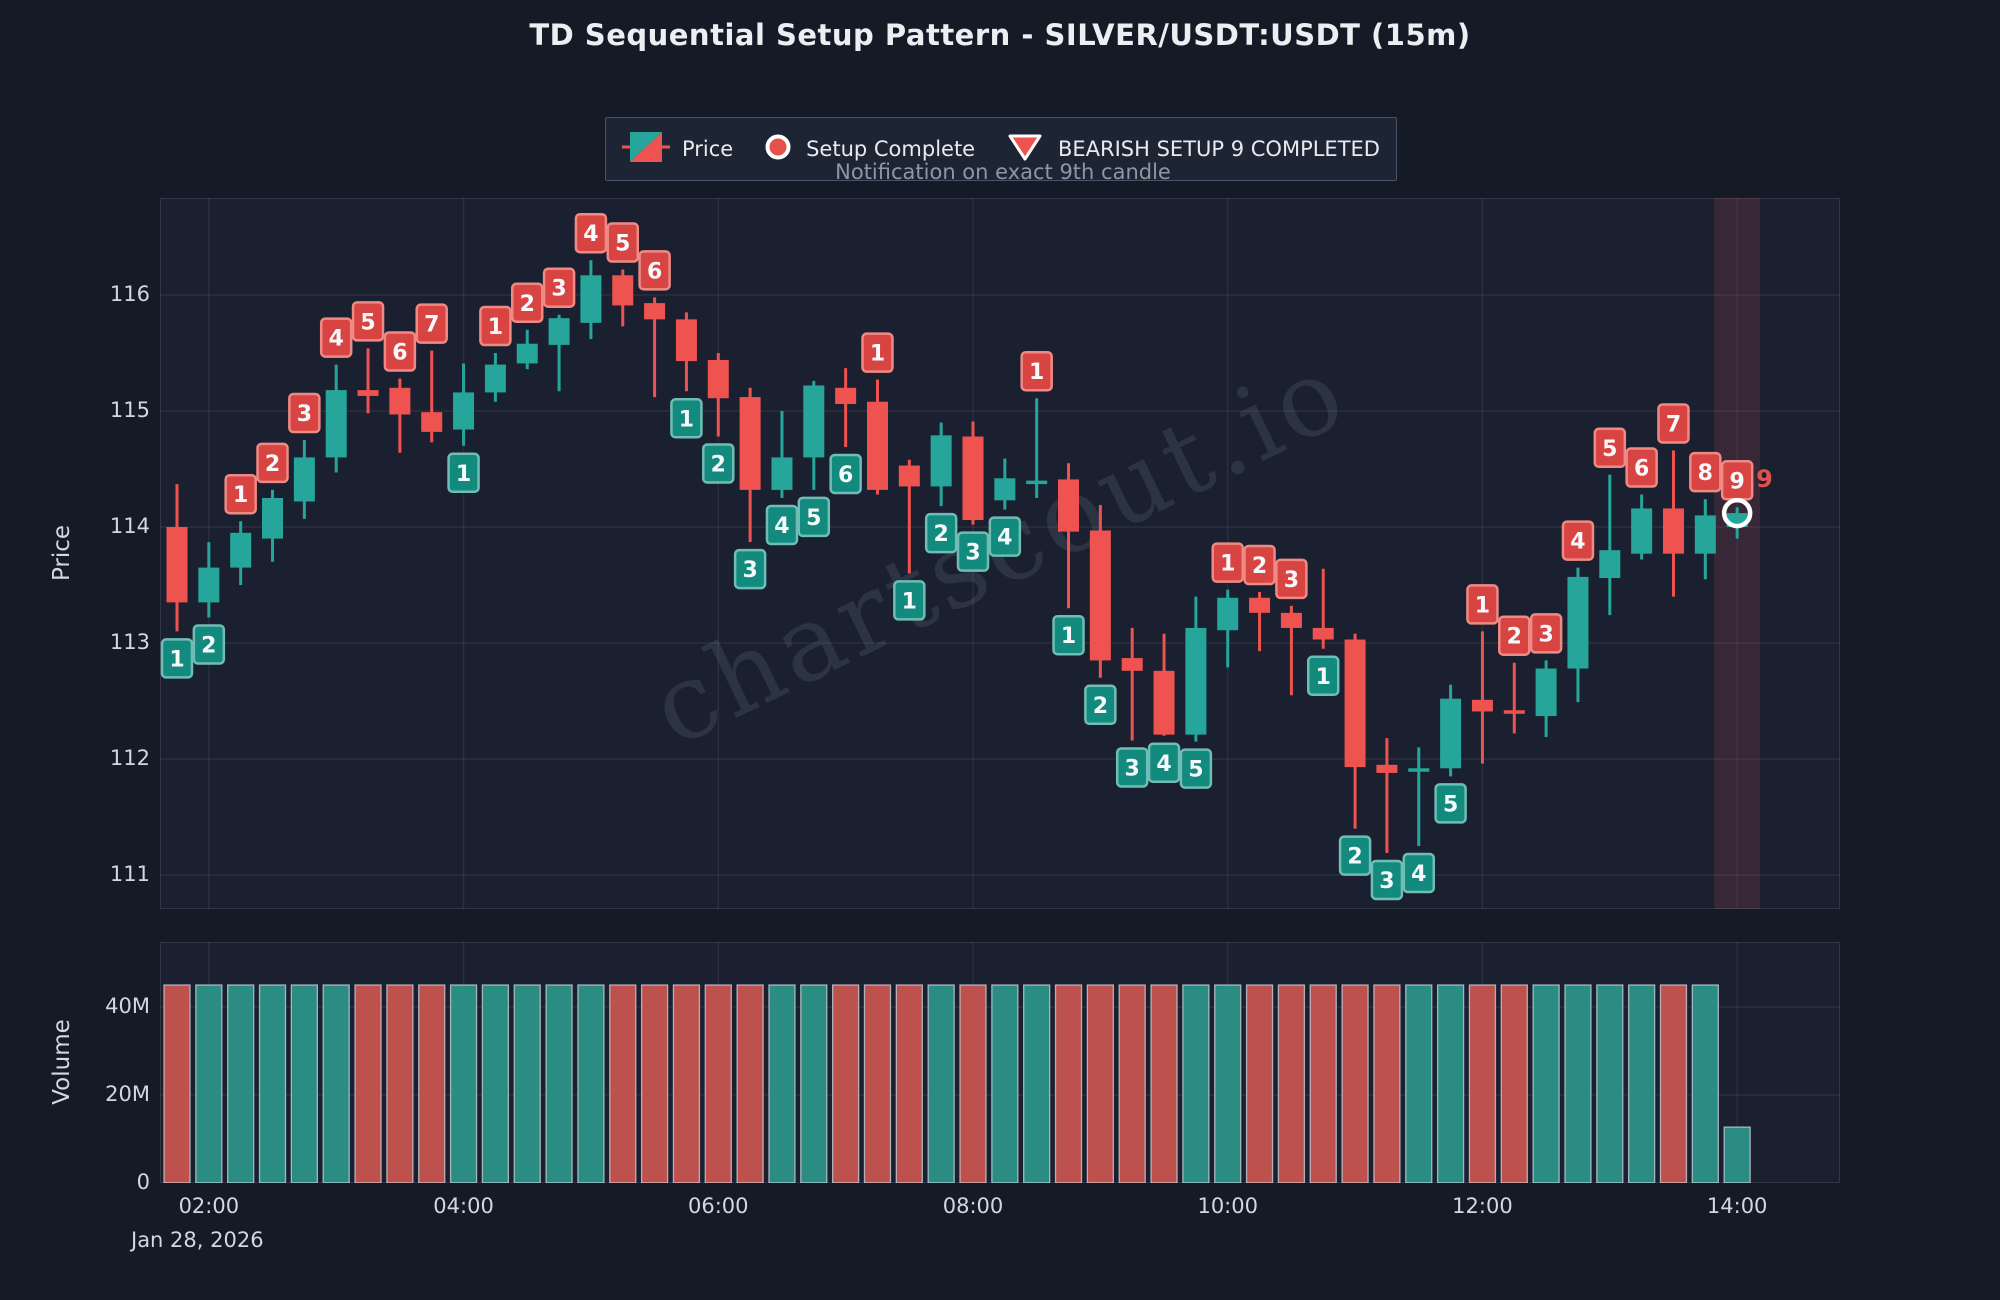 The image size is (2000, 1300). Describe the element at coordinates (1482, 1206) in the screenshot. I see `time-tick-label: 12:00` at that location.